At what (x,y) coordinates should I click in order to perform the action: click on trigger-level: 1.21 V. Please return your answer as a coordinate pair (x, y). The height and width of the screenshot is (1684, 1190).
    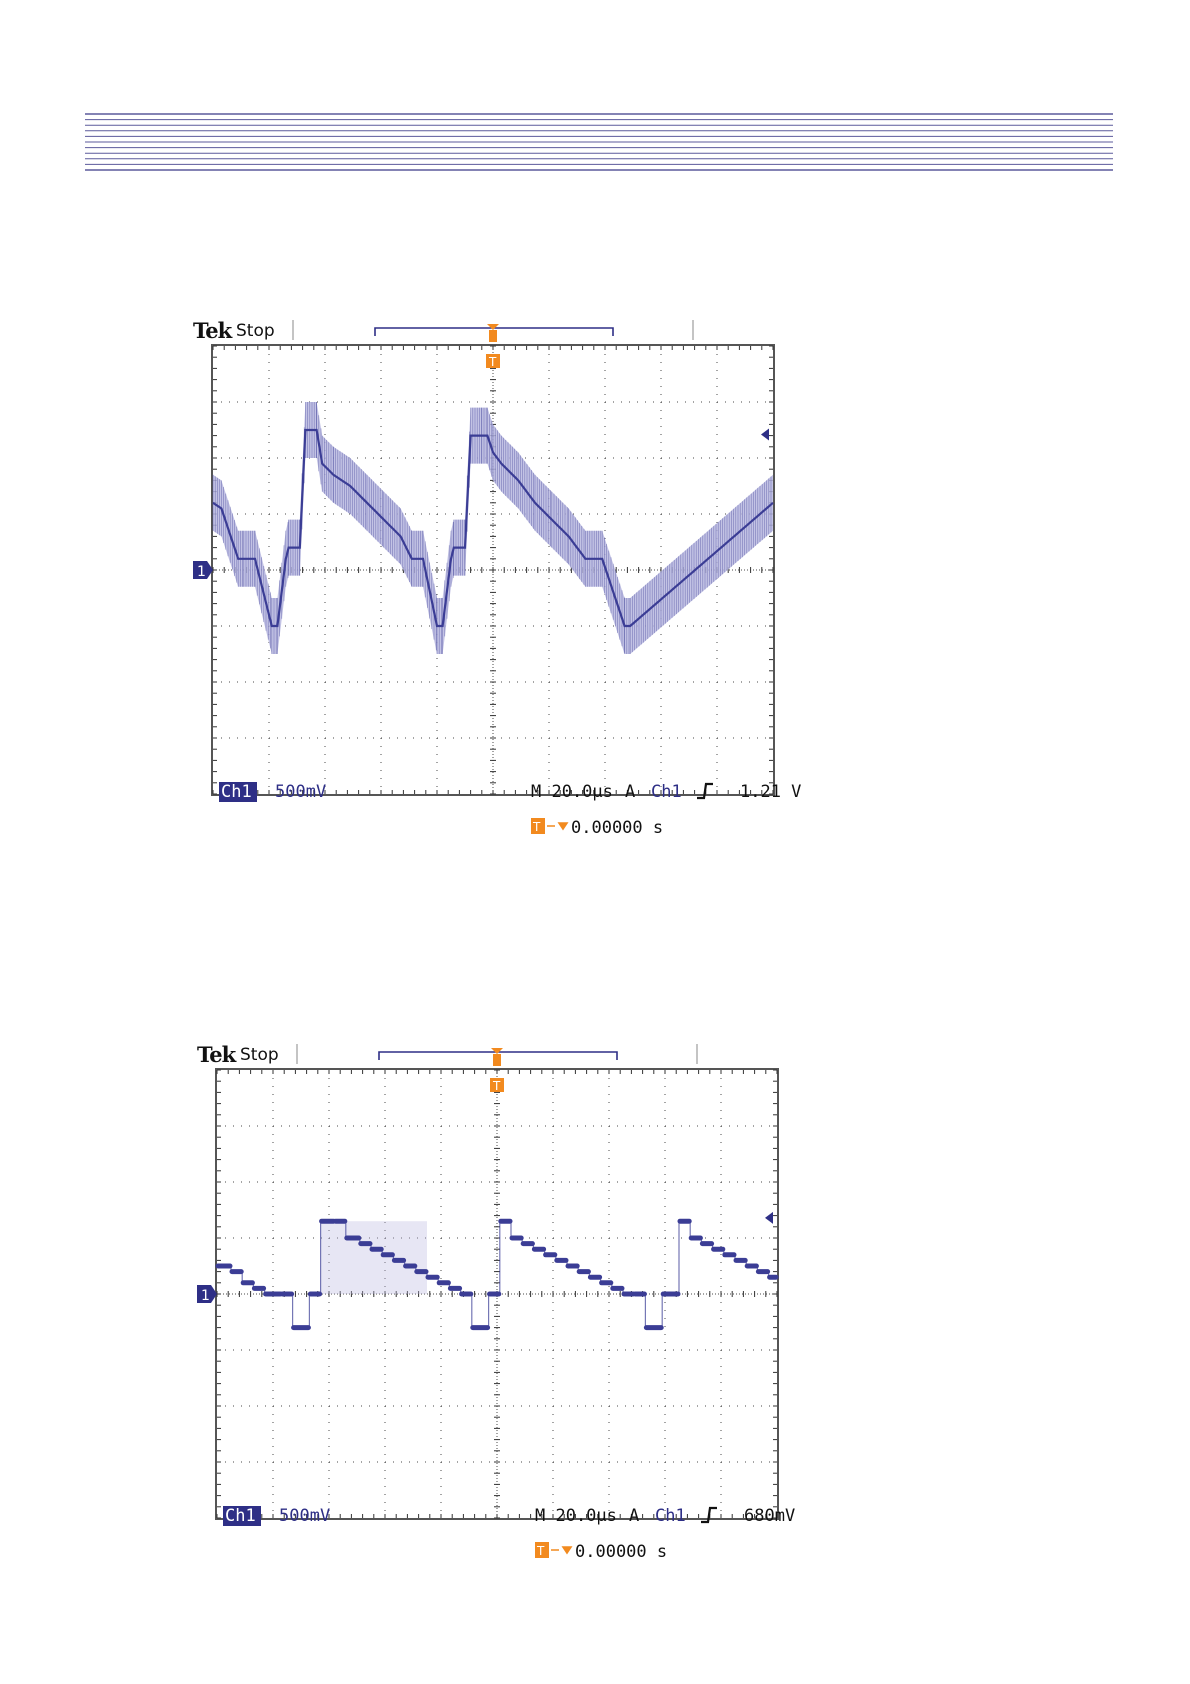
    Looking at the image, I should click on (770, 792).